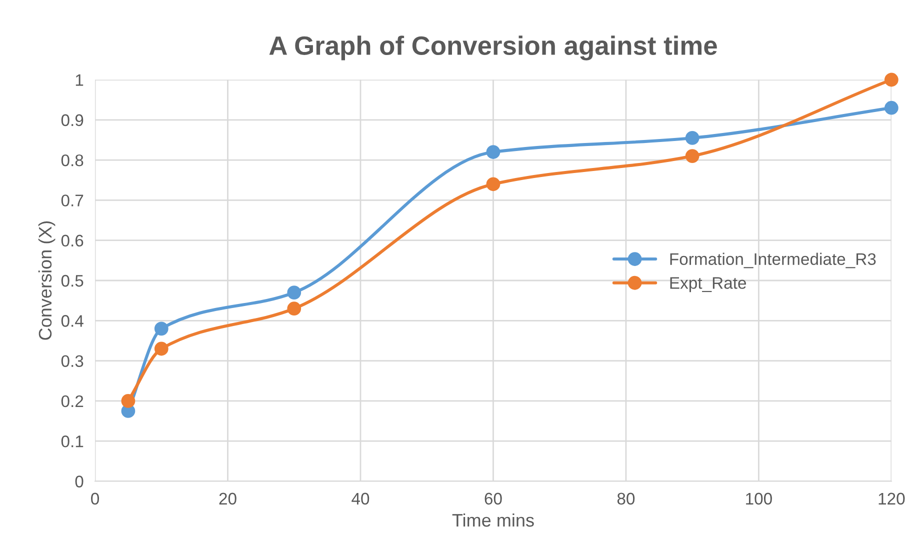 This screenshot has height=550, width=905. What do you see at coordinates (72, 240) in the screenshot?
I see `y-tick-label: 0.6` at bounding box center [72, 240].